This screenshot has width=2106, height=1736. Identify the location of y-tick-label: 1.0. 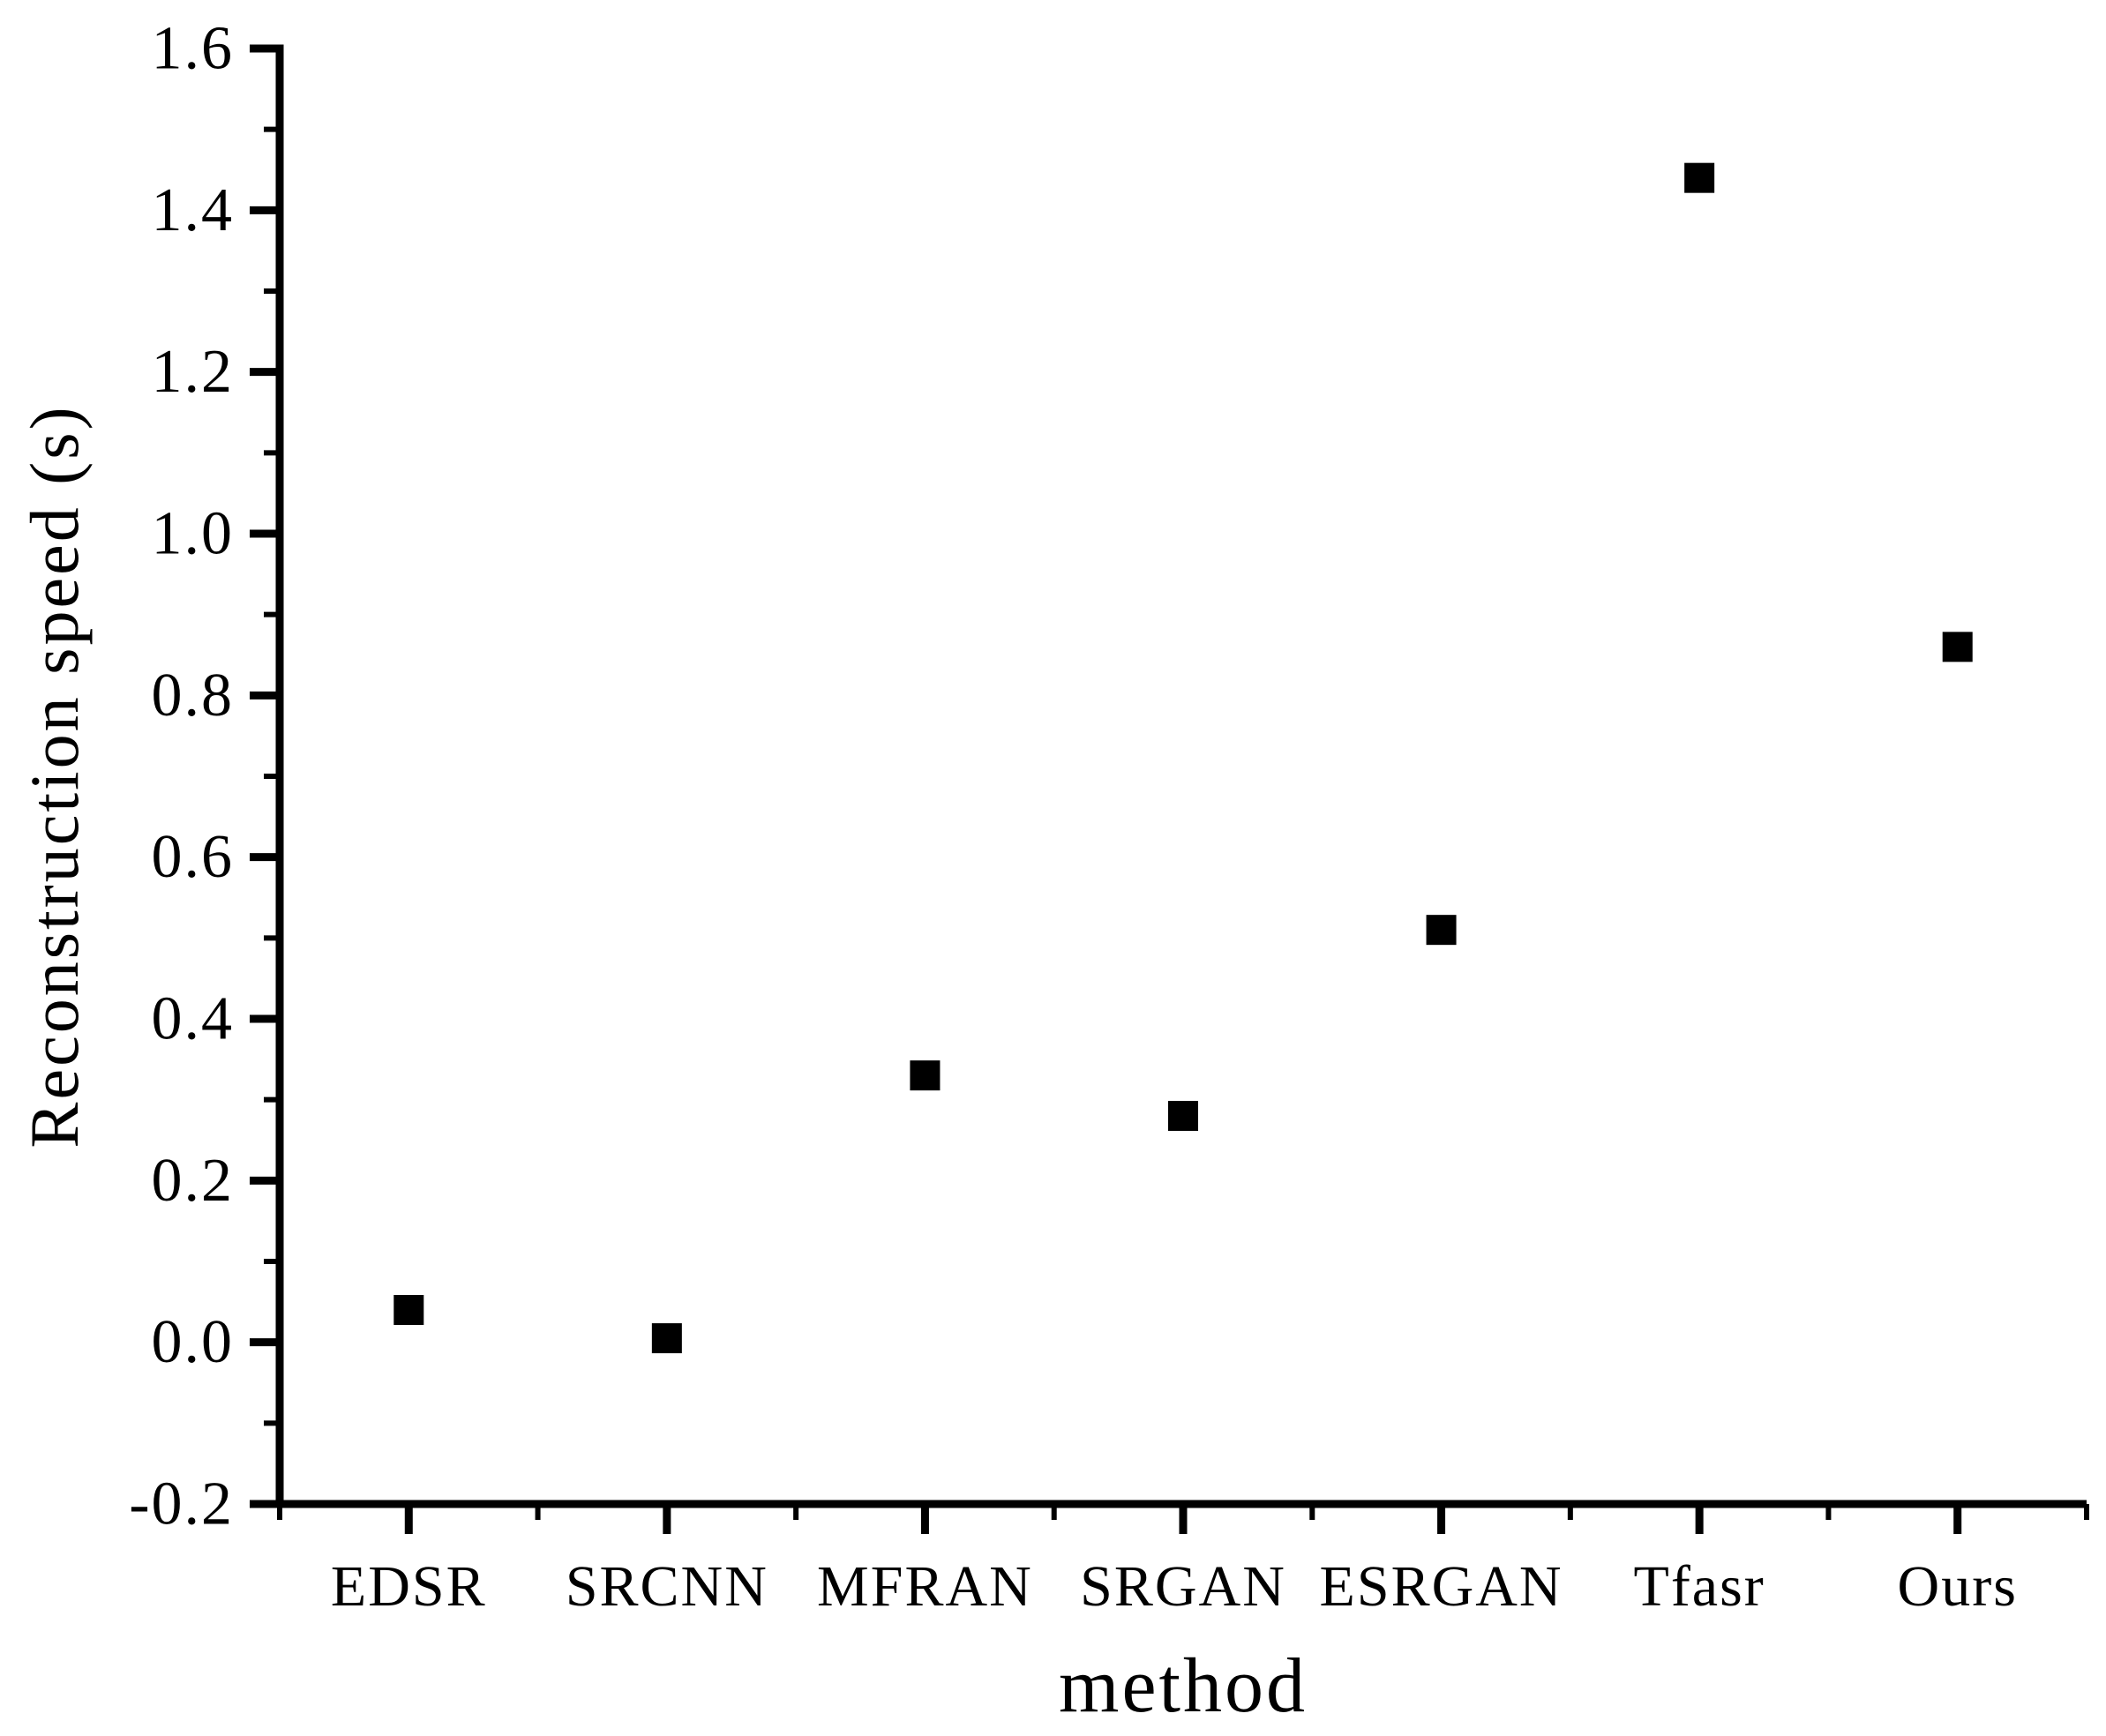
(193, 534).